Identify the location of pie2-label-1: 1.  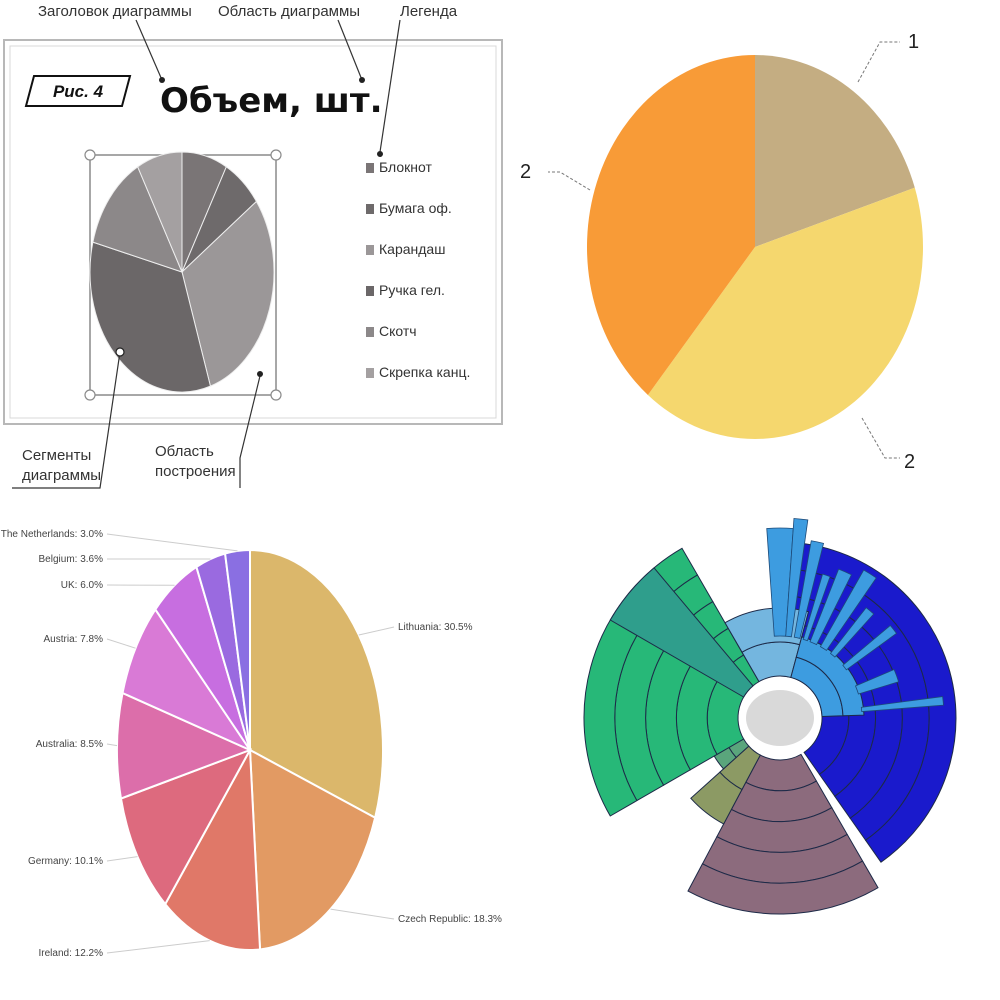
(913, 42).